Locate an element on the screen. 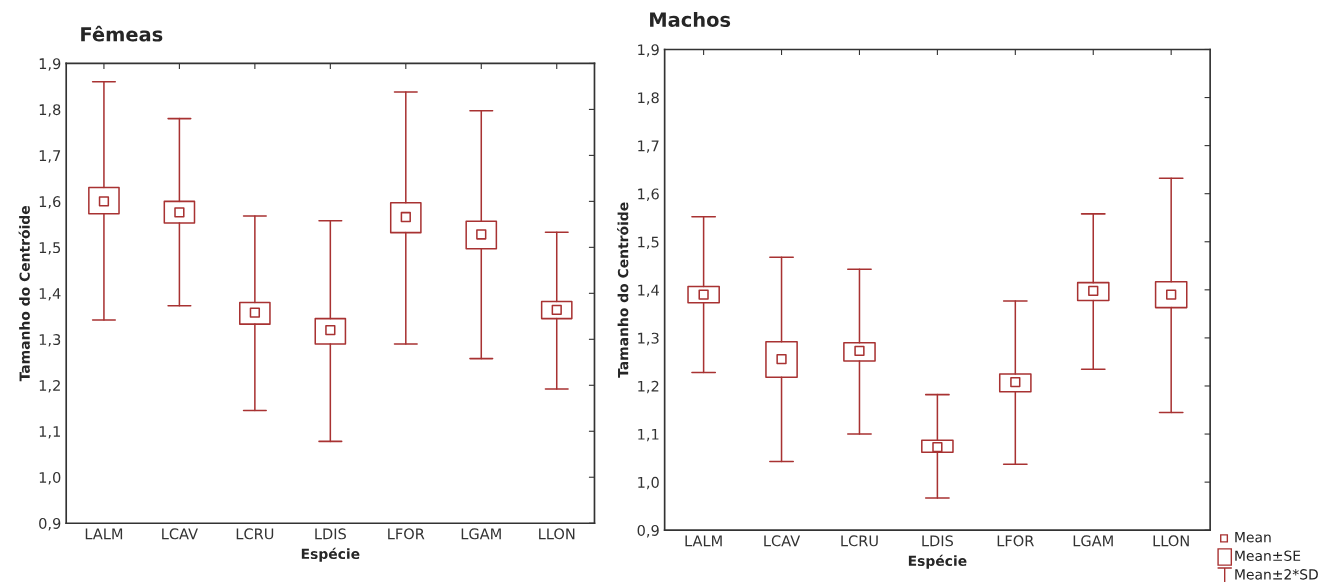  text: Mean±2*SD is located at coordinates (1276, 574).